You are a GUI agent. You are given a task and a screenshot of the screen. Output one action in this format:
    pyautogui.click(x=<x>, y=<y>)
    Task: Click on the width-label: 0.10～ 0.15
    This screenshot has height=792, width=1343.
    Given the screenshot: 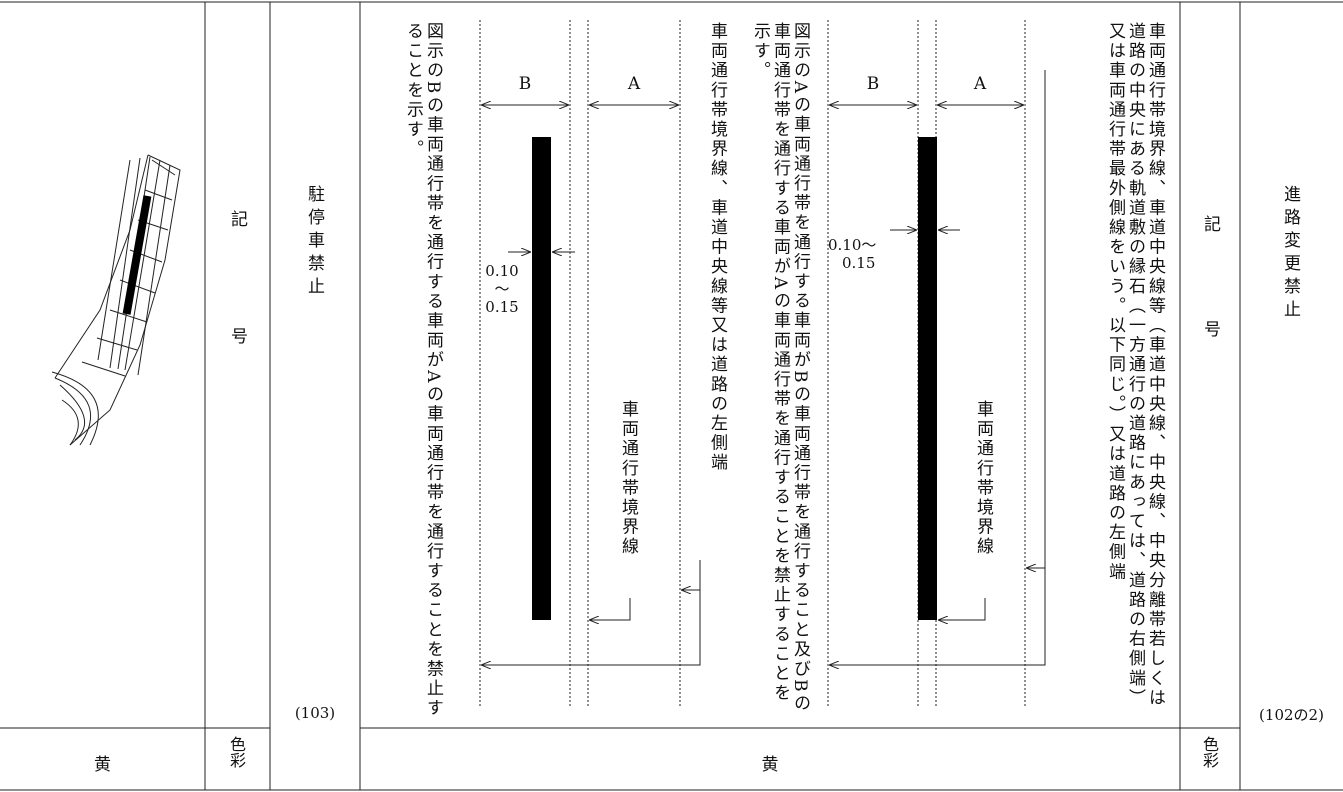 What is the action you would take?
    pyautogui.click(x=852, y=254)
    